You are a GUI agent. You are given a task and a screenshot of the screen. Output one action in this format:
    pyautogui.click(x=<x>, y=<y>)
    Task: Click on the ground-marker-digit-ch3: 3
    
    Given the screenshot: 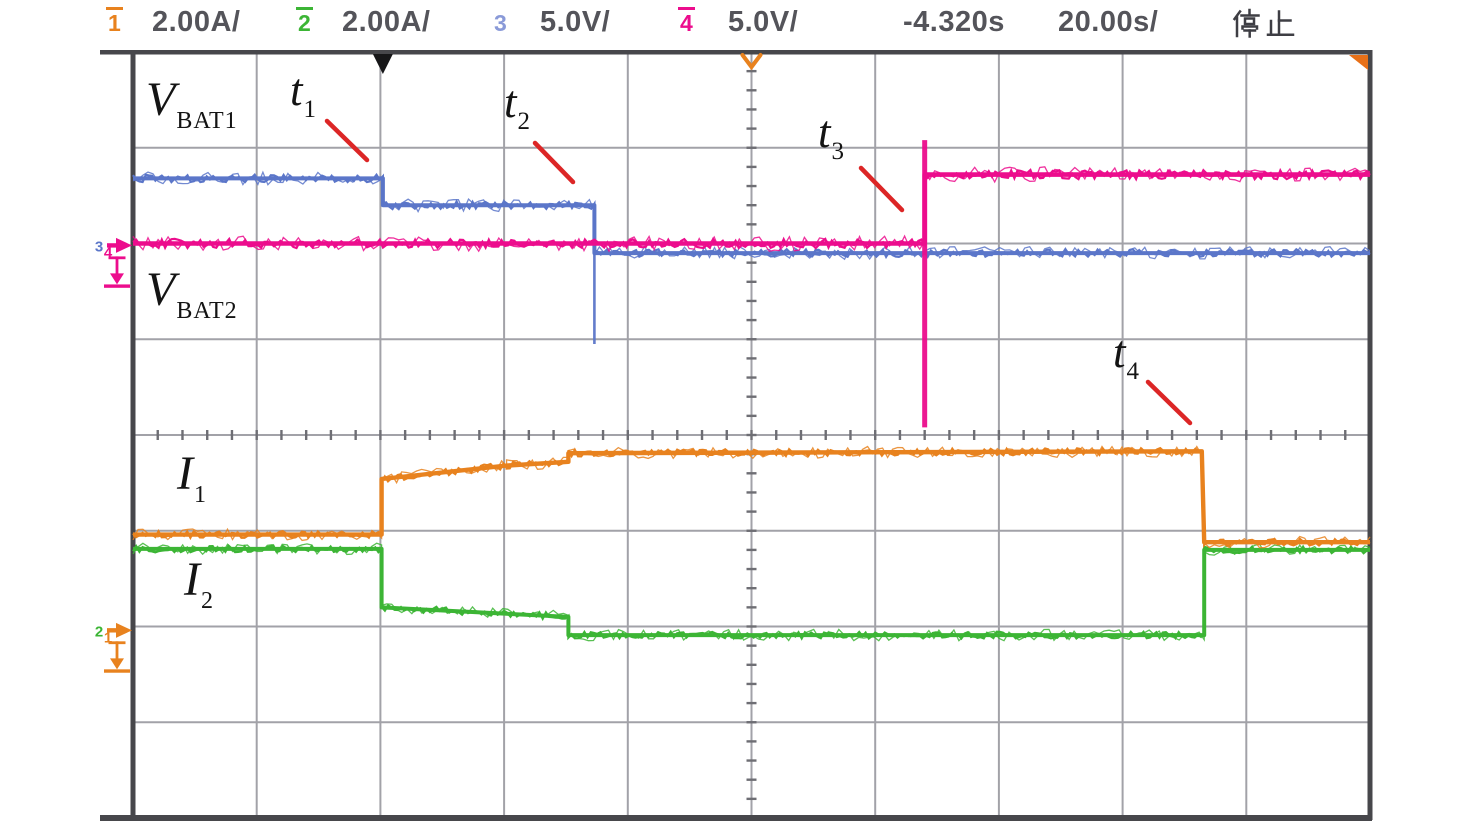 What is the action you would take?
    pyautogui.click(x=99, y=246)
    